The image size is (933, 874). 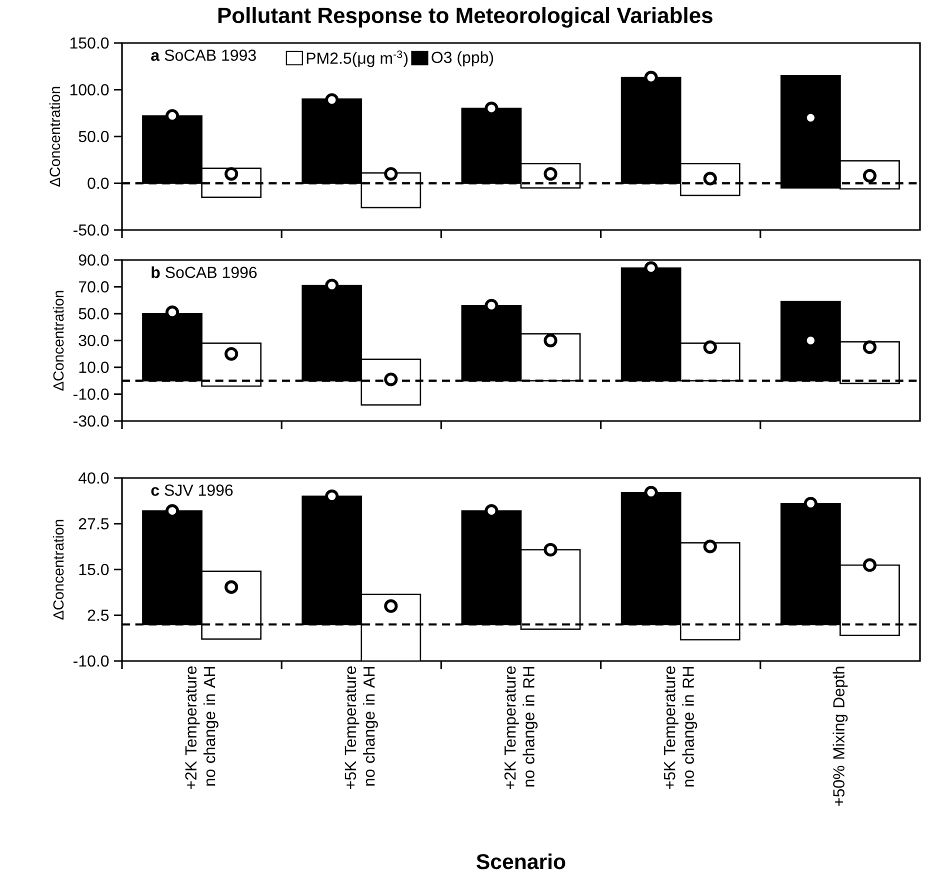 I want to click on legend-label: O3 (ppb), so click(x=463, y=58).